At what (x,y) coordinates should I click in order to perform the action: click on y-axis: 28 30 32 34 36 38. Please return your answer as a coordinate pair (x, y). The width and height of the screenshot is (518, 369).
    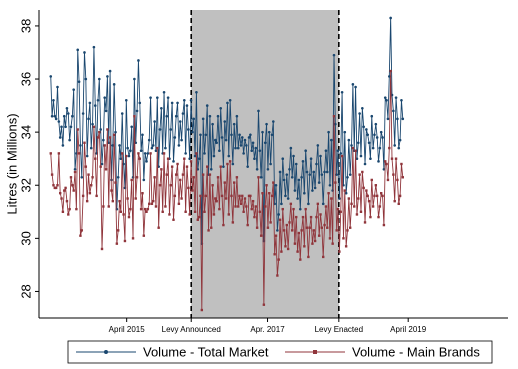
    Looking at the image, I should click on (29, 159).